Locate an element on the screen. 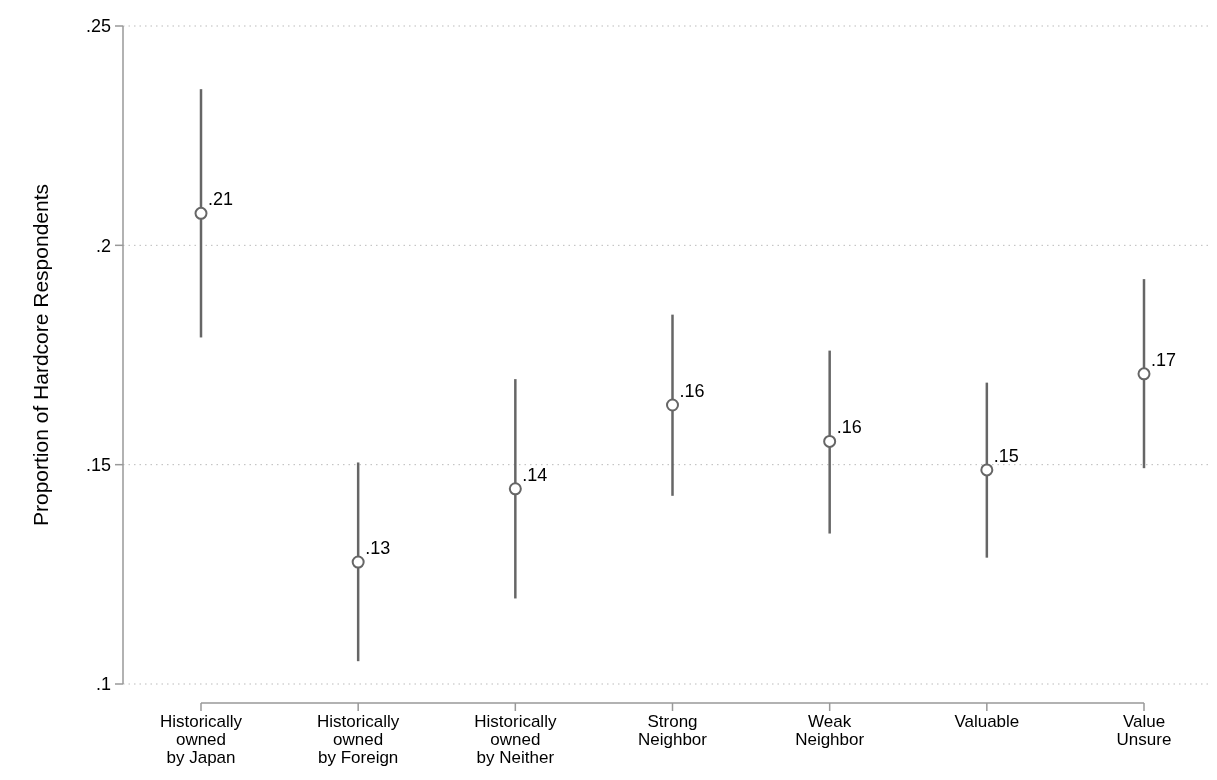 The width and height of the screenshot is (1217, 780). x-tick-label: Value Unsure is located at coordinates (1144, 730).